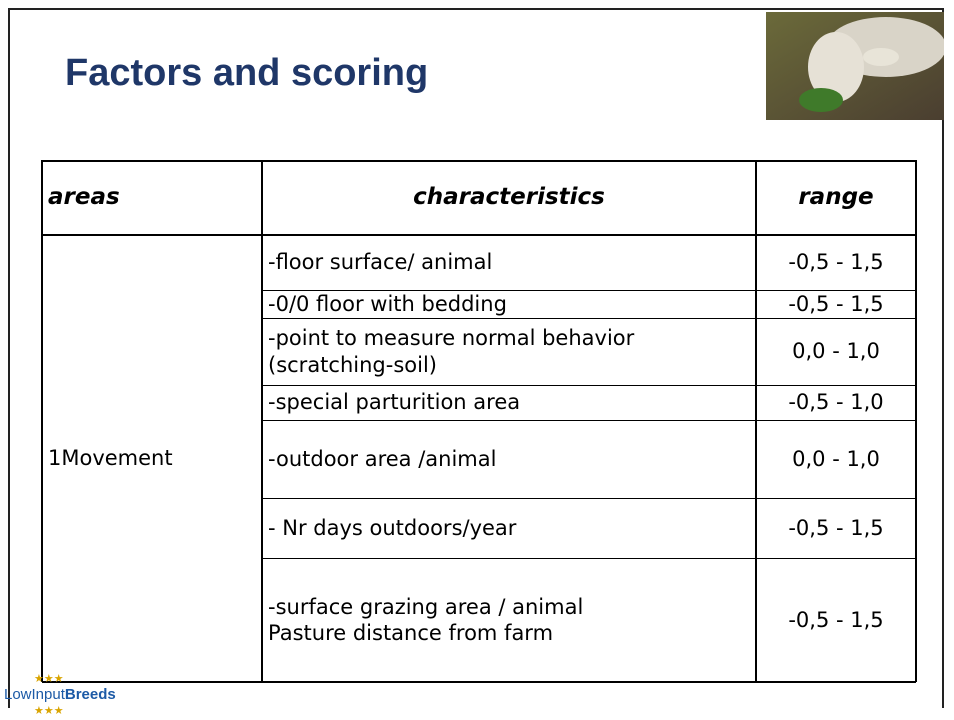 This screenshot has height=720, width=954. I want to click on characteristics-line: - Nr days outdoors/year, so click(392, 527).